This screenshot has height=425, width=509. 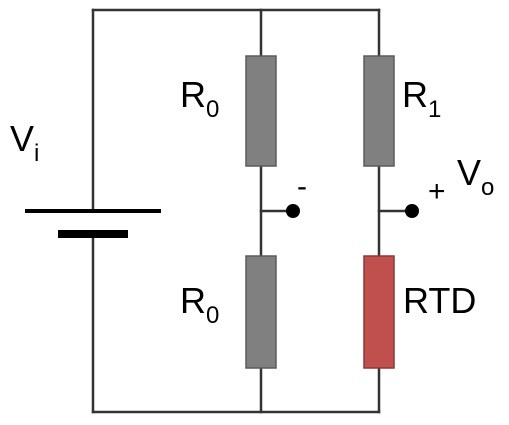 I want to click on label-r0-top-sub: 0, so click(x=212, y=109).